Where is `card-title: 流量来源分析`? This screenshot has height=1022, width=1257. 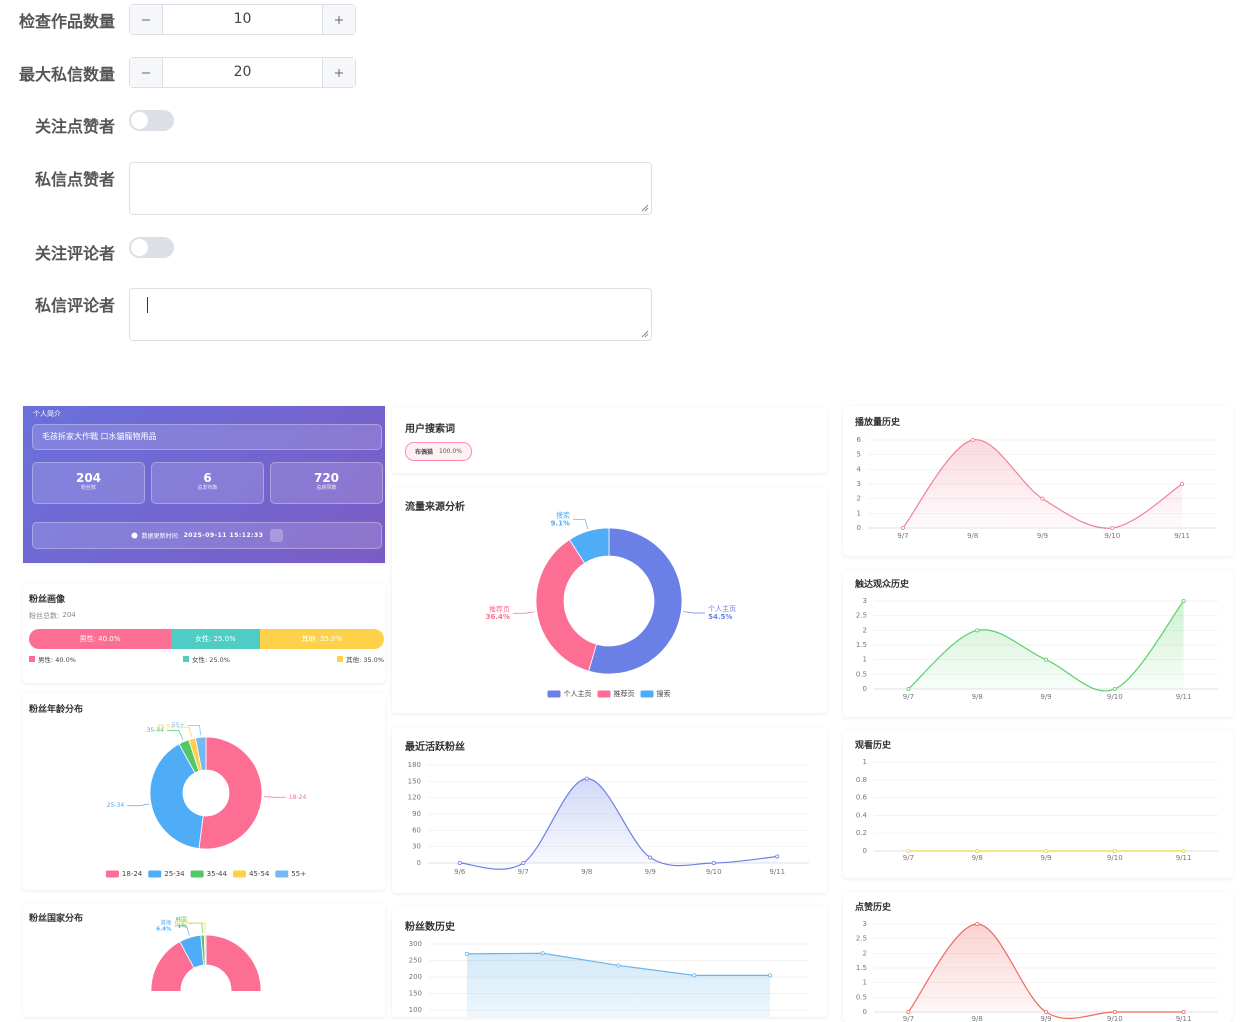
card-title: 流量来源分析 is located at coordinates (435, 507).